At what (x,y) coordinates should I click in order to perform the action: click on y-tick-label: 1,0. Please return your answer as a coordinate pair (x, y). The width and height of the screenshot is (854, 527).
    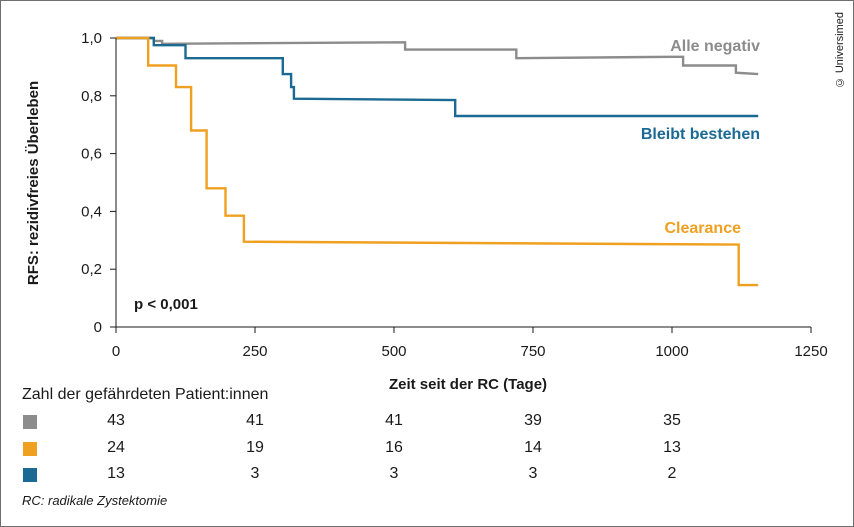
    Looking at the image, I should click on (91, 38).